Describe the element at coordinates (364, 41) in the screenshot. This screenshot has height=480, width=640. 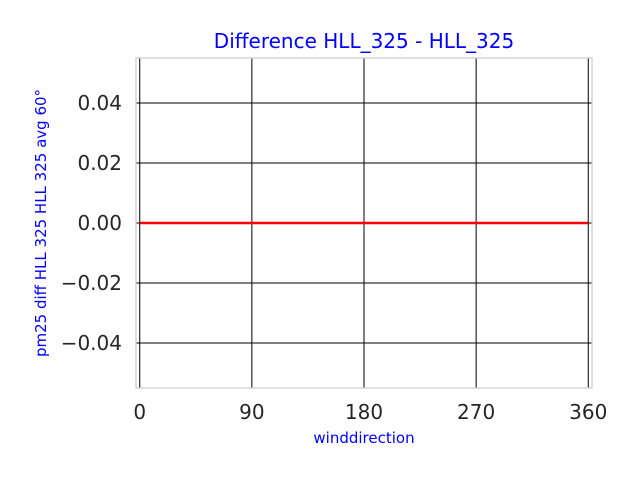
I see `chart-title: Difference HLL_325 - HLL_325` at that location.